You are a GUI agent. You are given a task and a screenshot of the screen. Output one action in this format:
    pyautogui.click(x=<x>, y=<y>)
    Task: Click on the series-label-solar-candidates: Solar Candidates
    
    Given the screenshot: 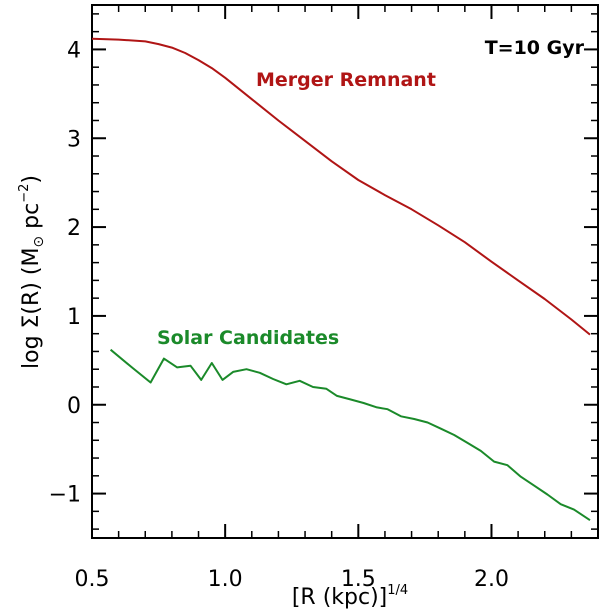 What is the action you would take?
    pyautogui.click(x=248, y=338)
    